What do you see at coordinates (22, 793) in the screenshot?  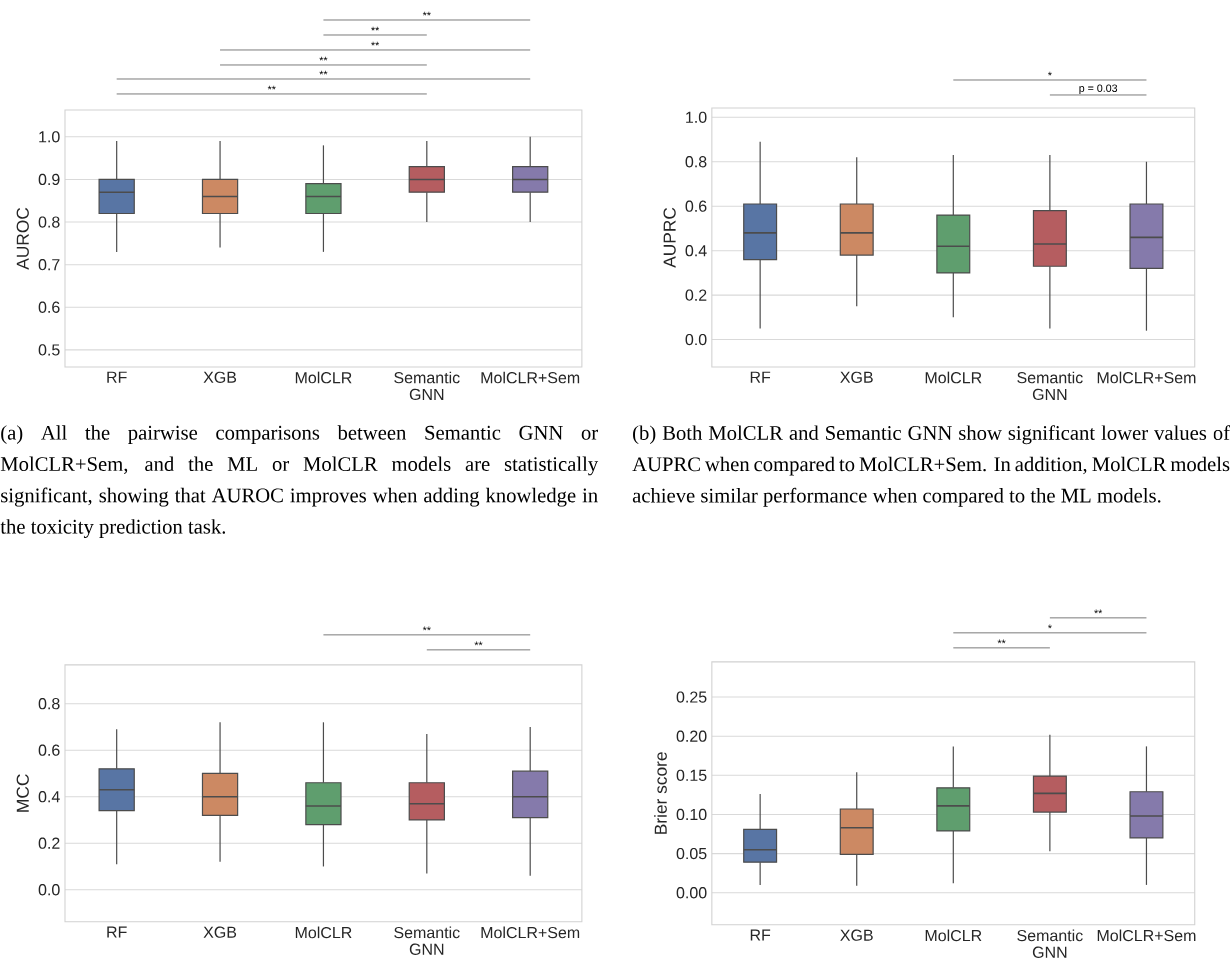 I see `y-axis-title: MCC` at bounding box center [22, 793].